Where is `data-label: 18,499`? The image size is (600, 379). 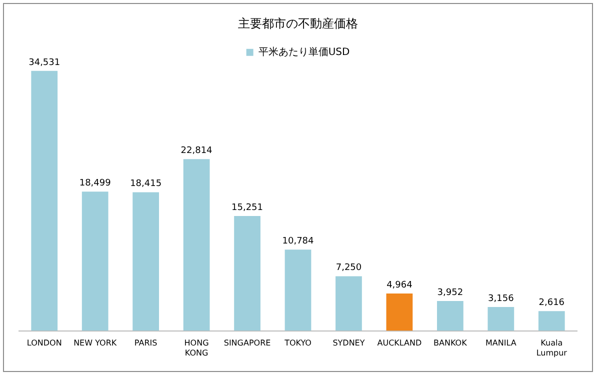 data-label: 18,499 is located at coordinates (95, 183).